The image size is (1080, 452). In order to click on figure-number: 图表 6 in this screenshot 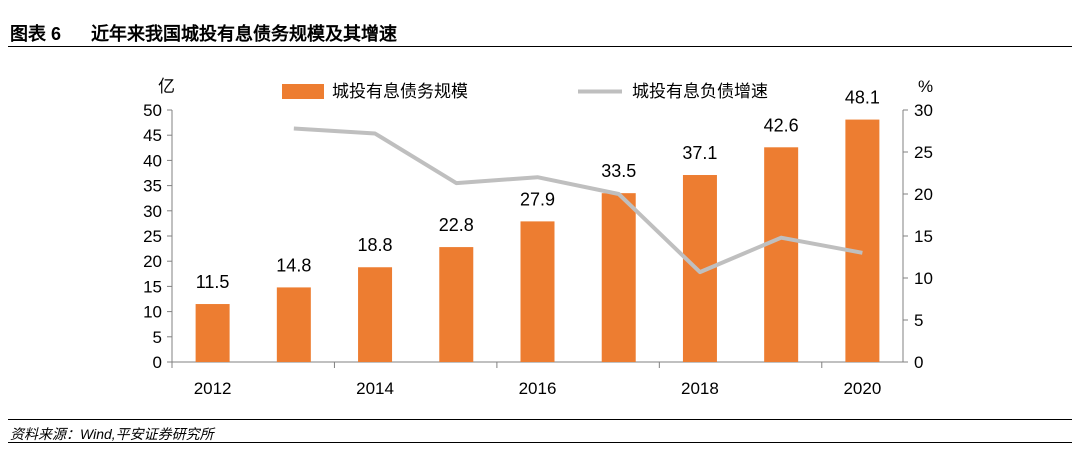, I will do `click(36, 34)`.